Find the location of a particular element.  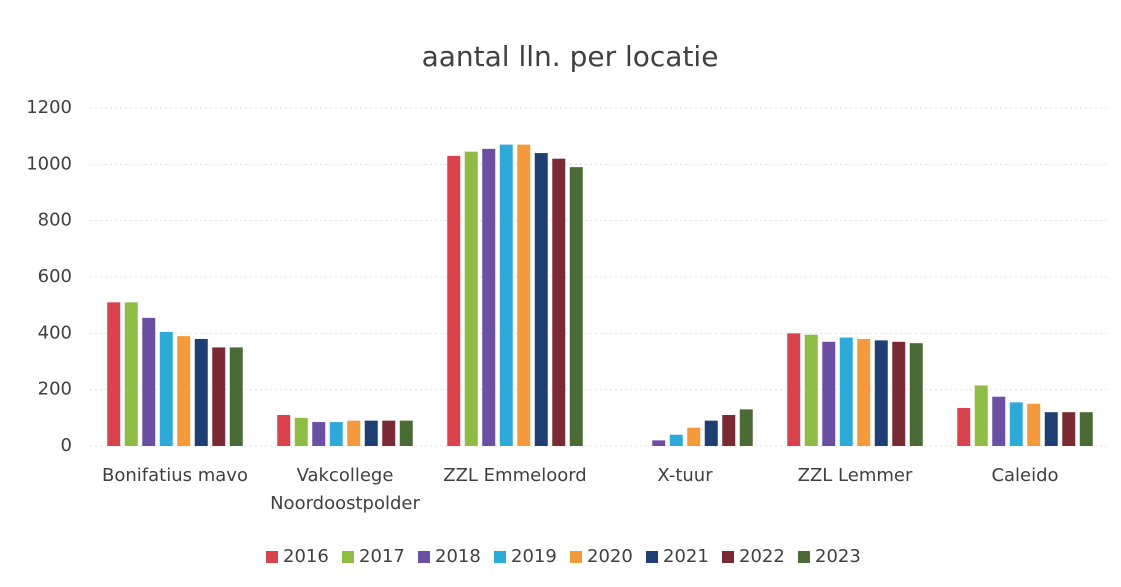

y-tick-label: 600 is located at coordinates (55, 276).